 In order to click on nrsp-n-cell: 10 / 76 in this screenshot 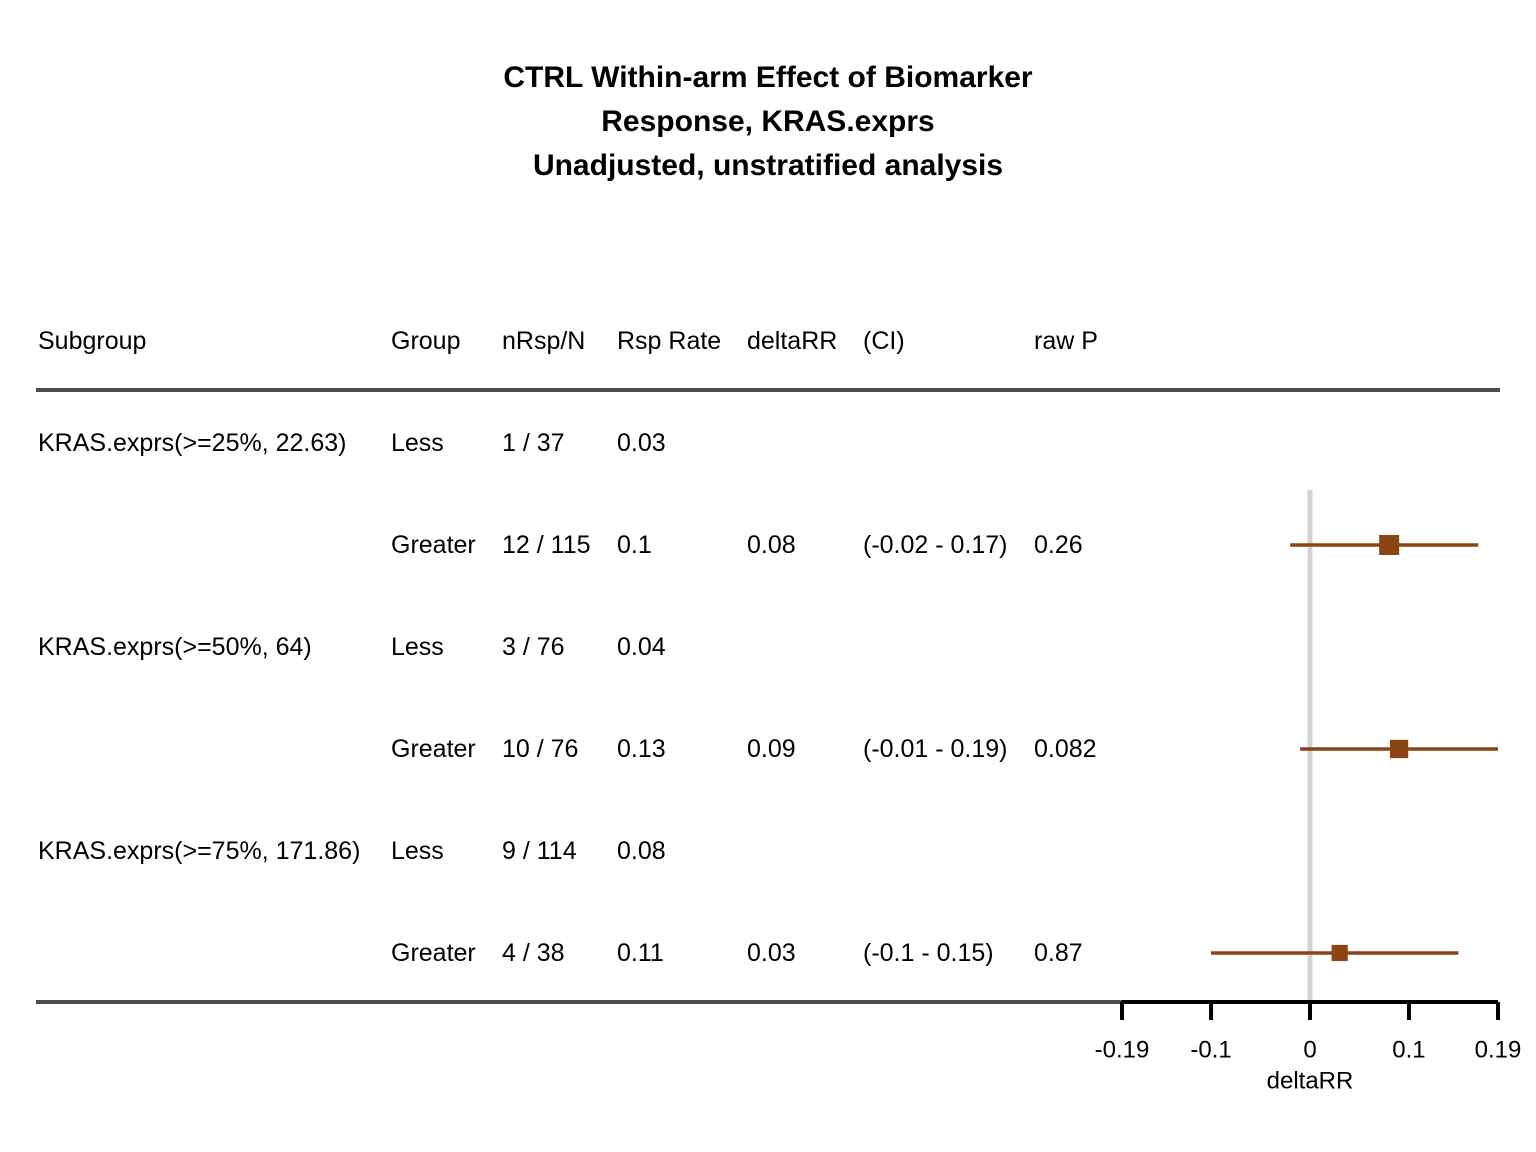, I will do `click(540, 749)`.